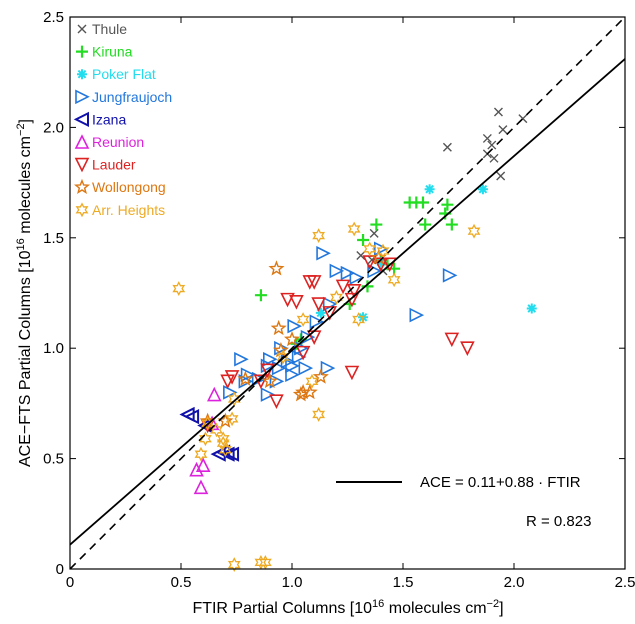  I want to click on x-tick-label: 2.5, so click(625, 582).